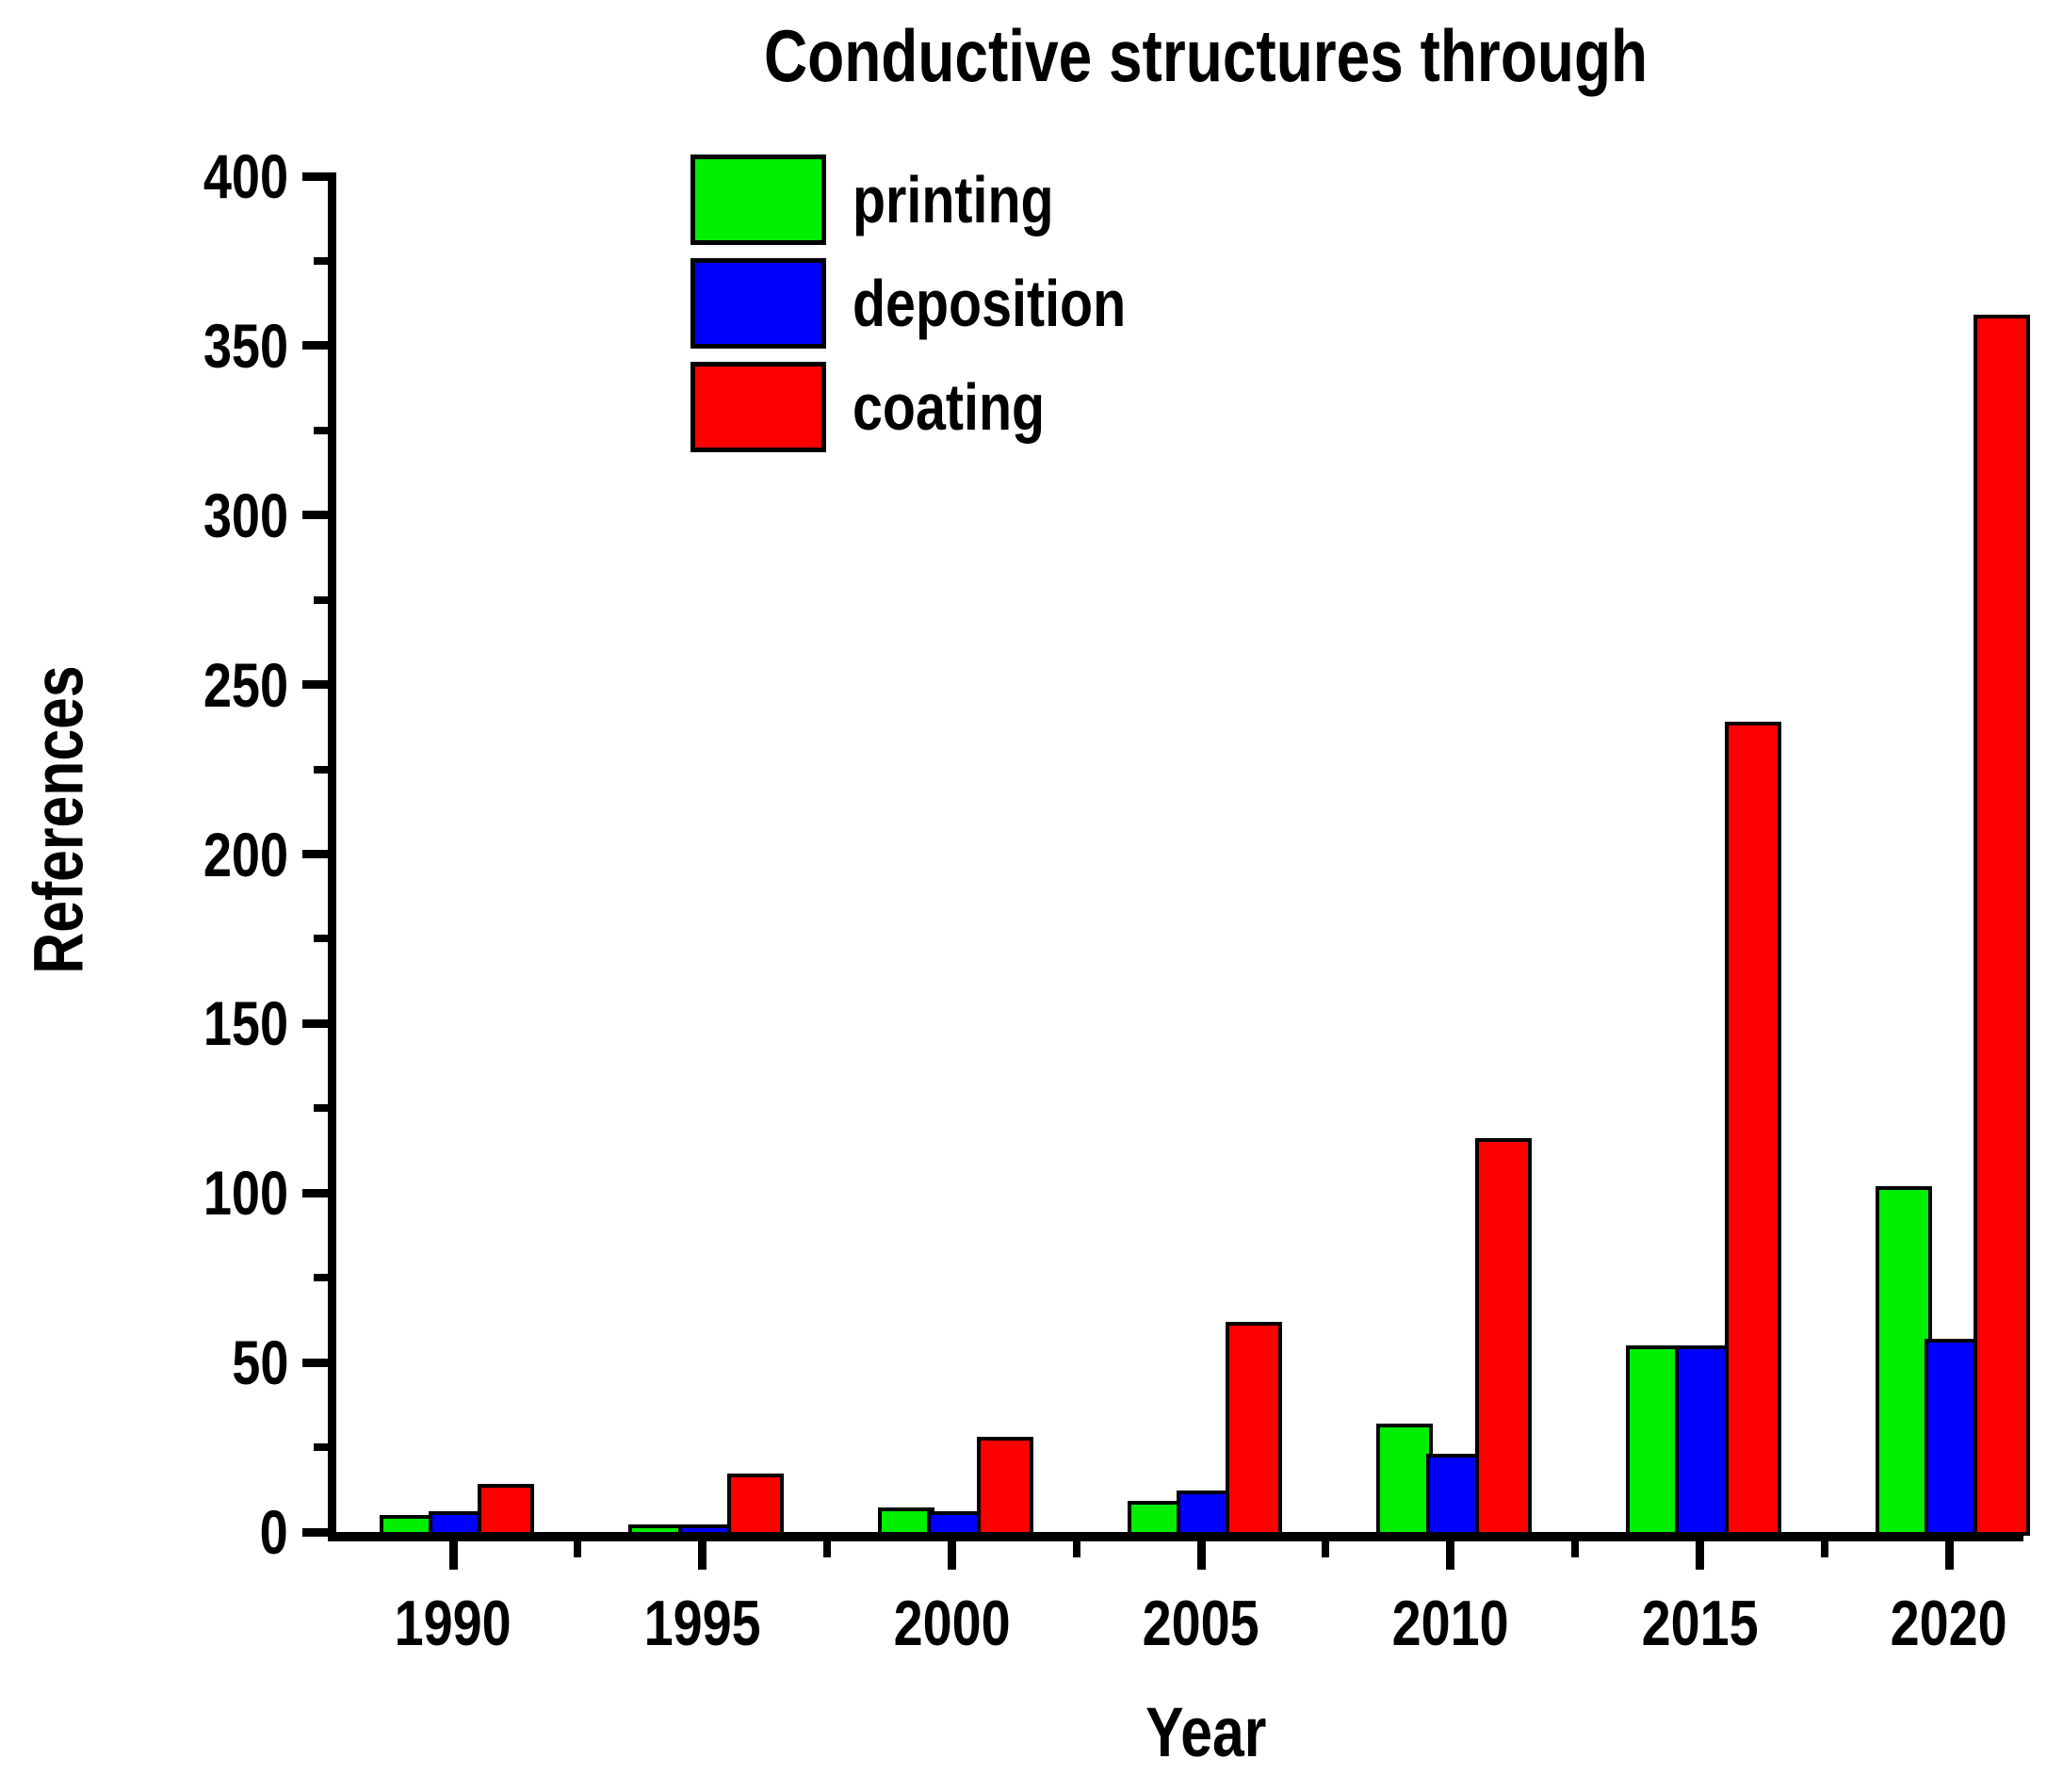 This screenshot has height=1792, width=2063. I want to click on x-tick-label-text: 2000, so click(952, 1624).